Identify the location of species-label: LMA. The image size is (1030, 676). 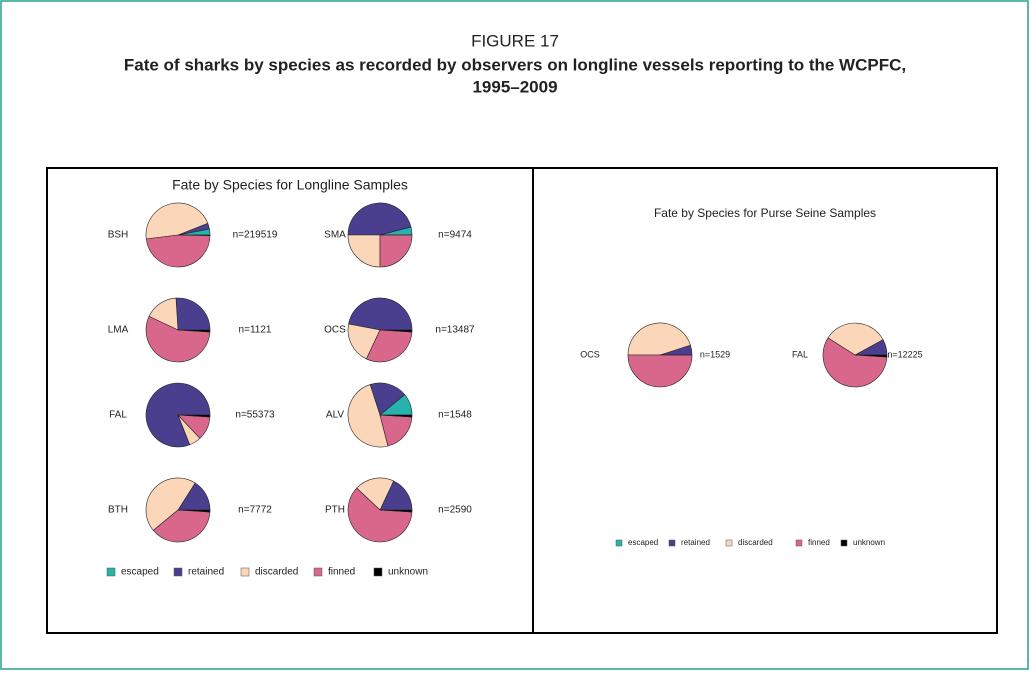
(118, 330).